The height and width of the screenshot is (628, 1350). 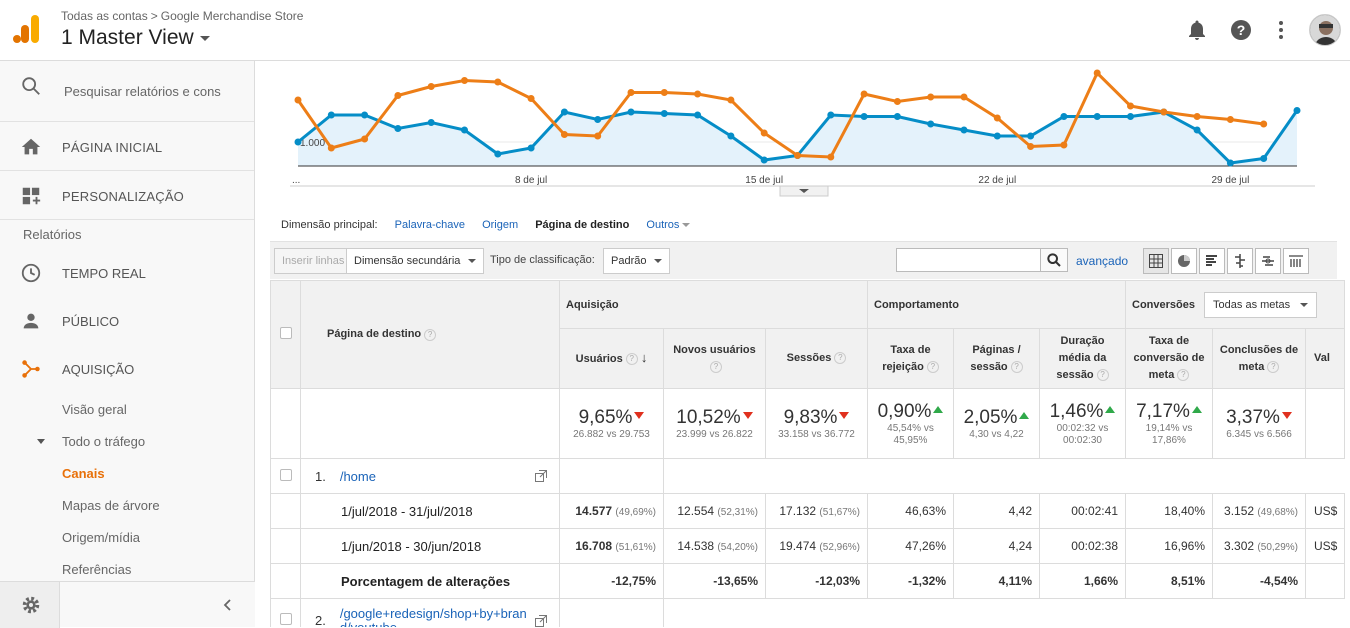 I want to click on more-vert-icon, so click(x=1281, y=30).